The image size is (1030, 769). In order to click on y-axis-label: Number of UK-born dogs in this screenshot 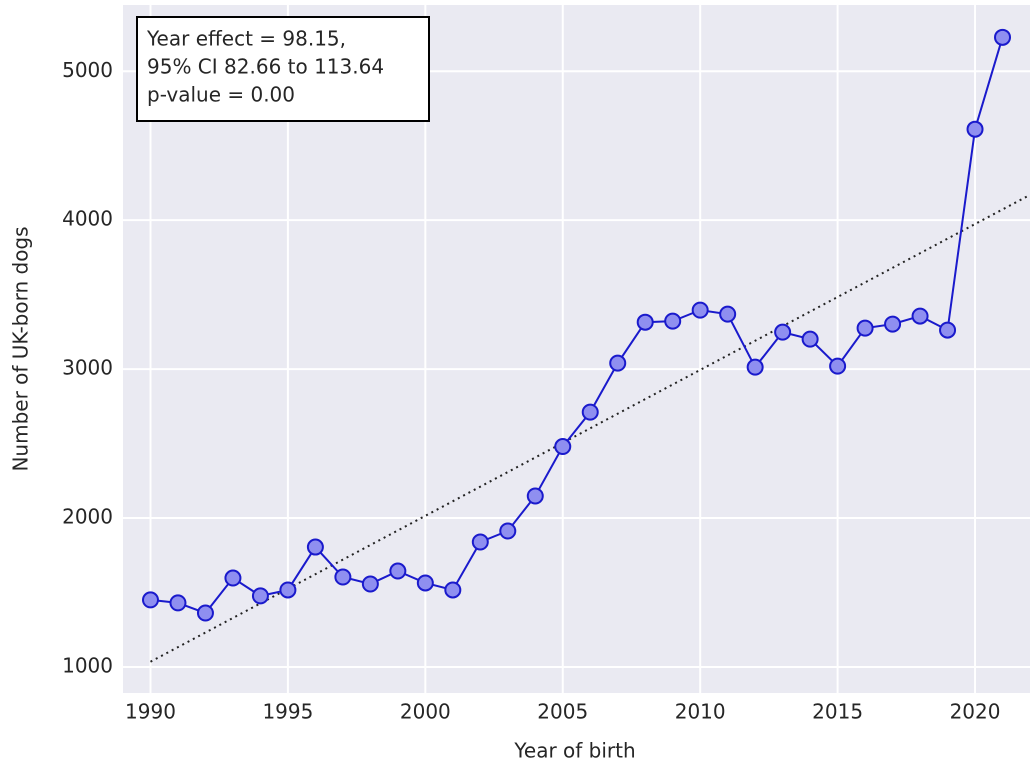, I will do `click(21, 348)`.